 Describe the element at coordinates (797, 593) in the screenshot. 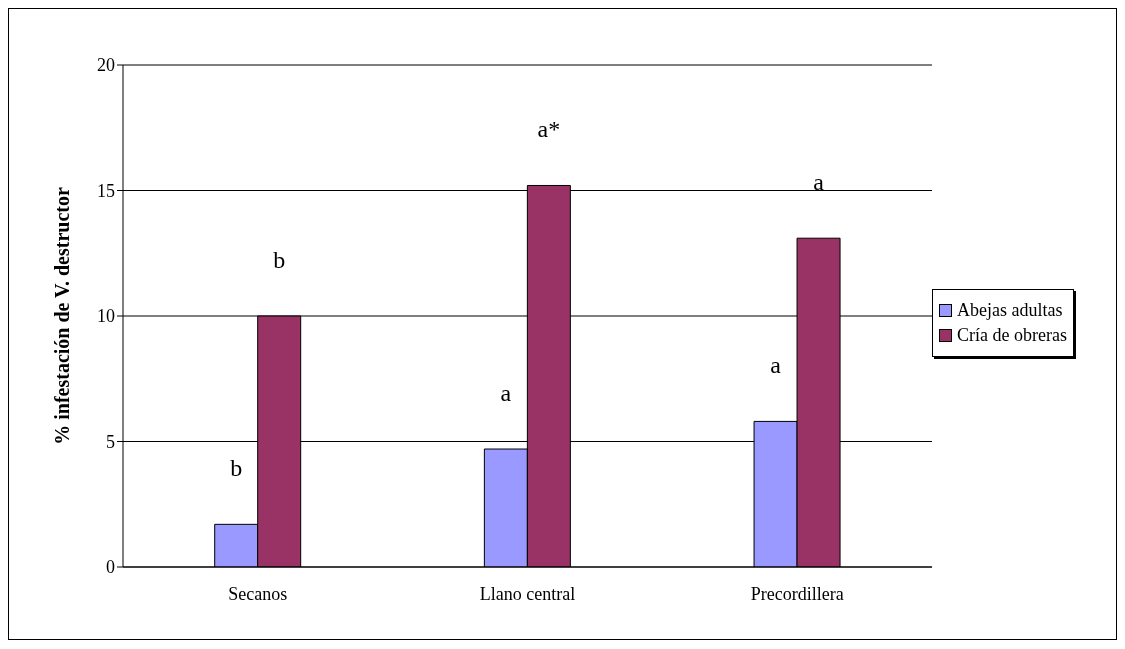

I see `x-tick-label: Precordillera` at that location.